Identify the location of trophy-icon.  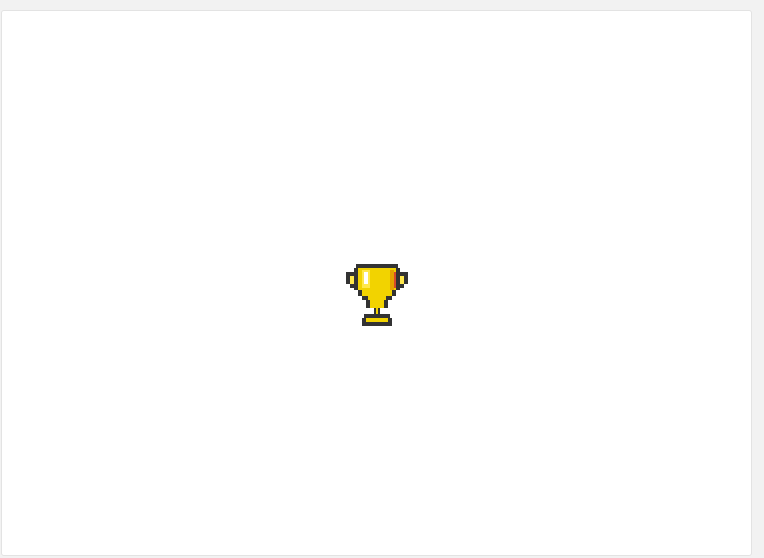
(377, 295).